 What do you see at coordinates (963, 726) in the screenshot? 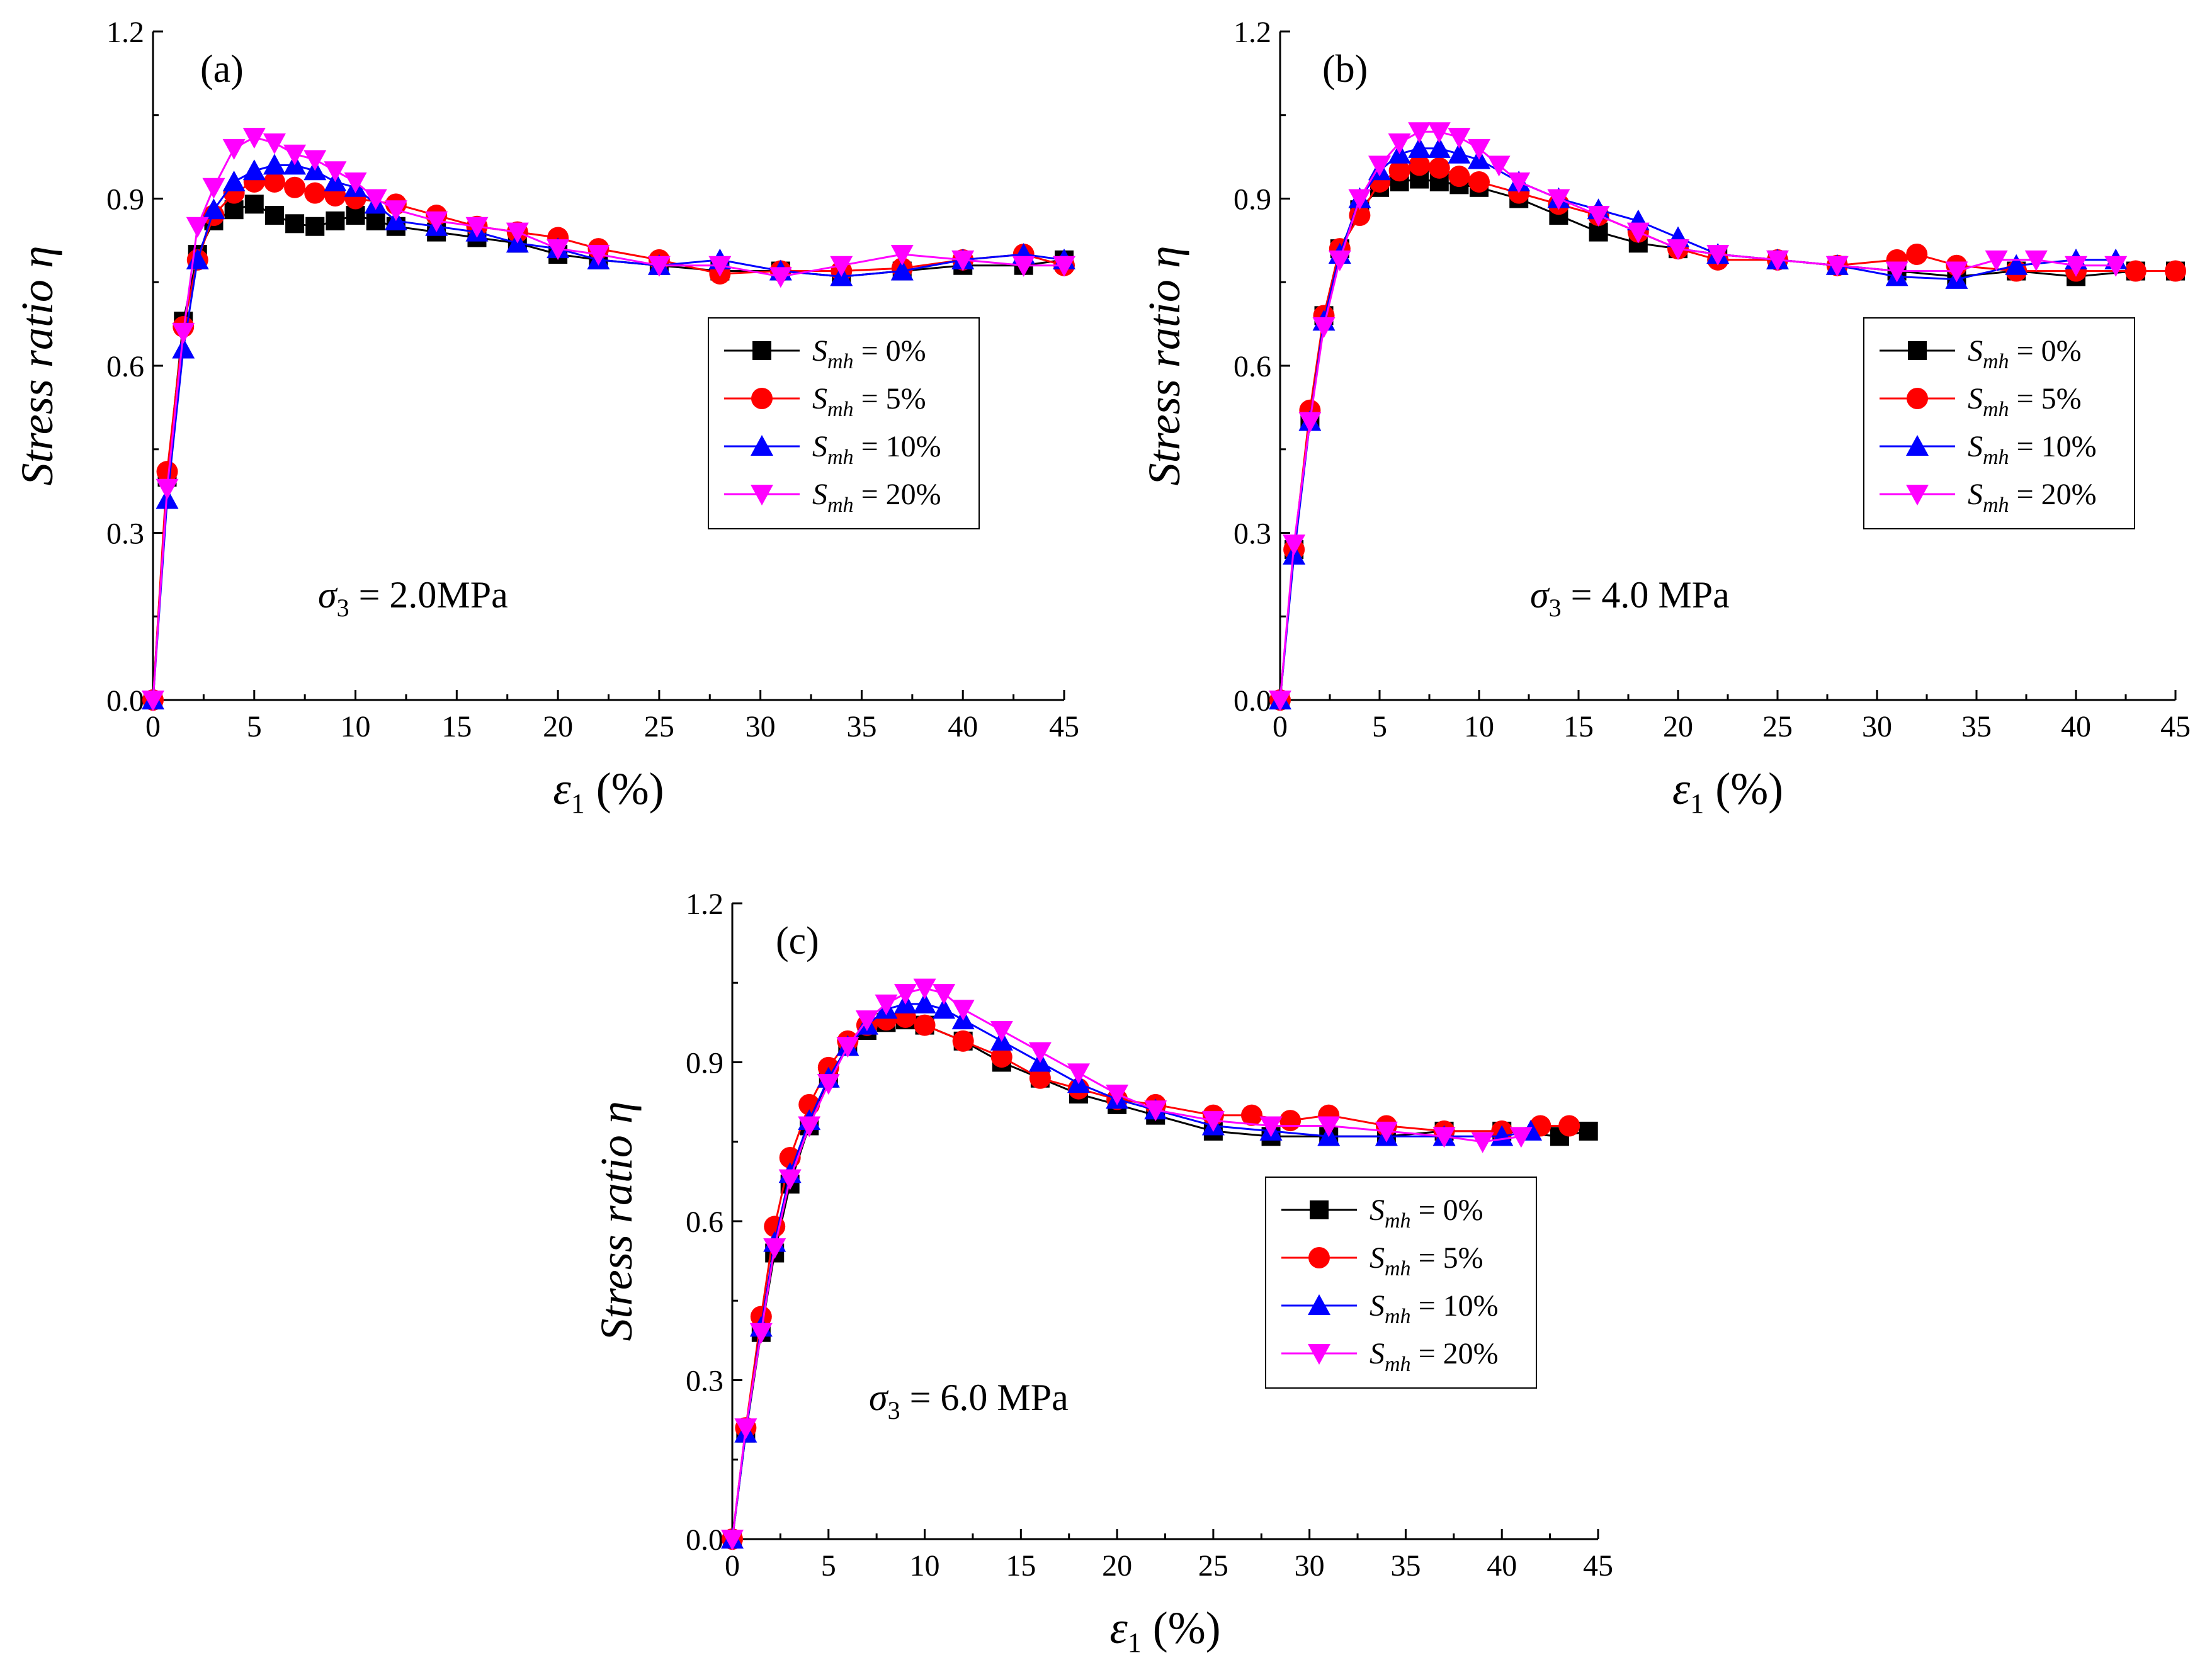
I see `x-tick-label: 40` at bounding box center [963, 726].